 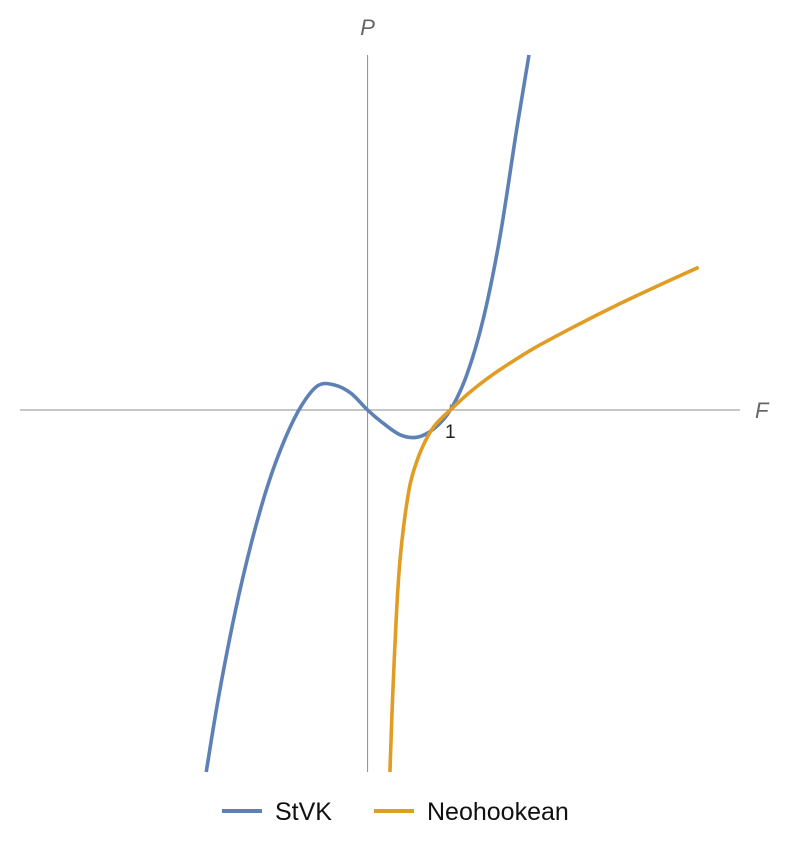 What do you see at coordinates (498, 812) in the screenshot?
I see `legend-label-neohookean: Neohookean` at bounding box center [498, 812].